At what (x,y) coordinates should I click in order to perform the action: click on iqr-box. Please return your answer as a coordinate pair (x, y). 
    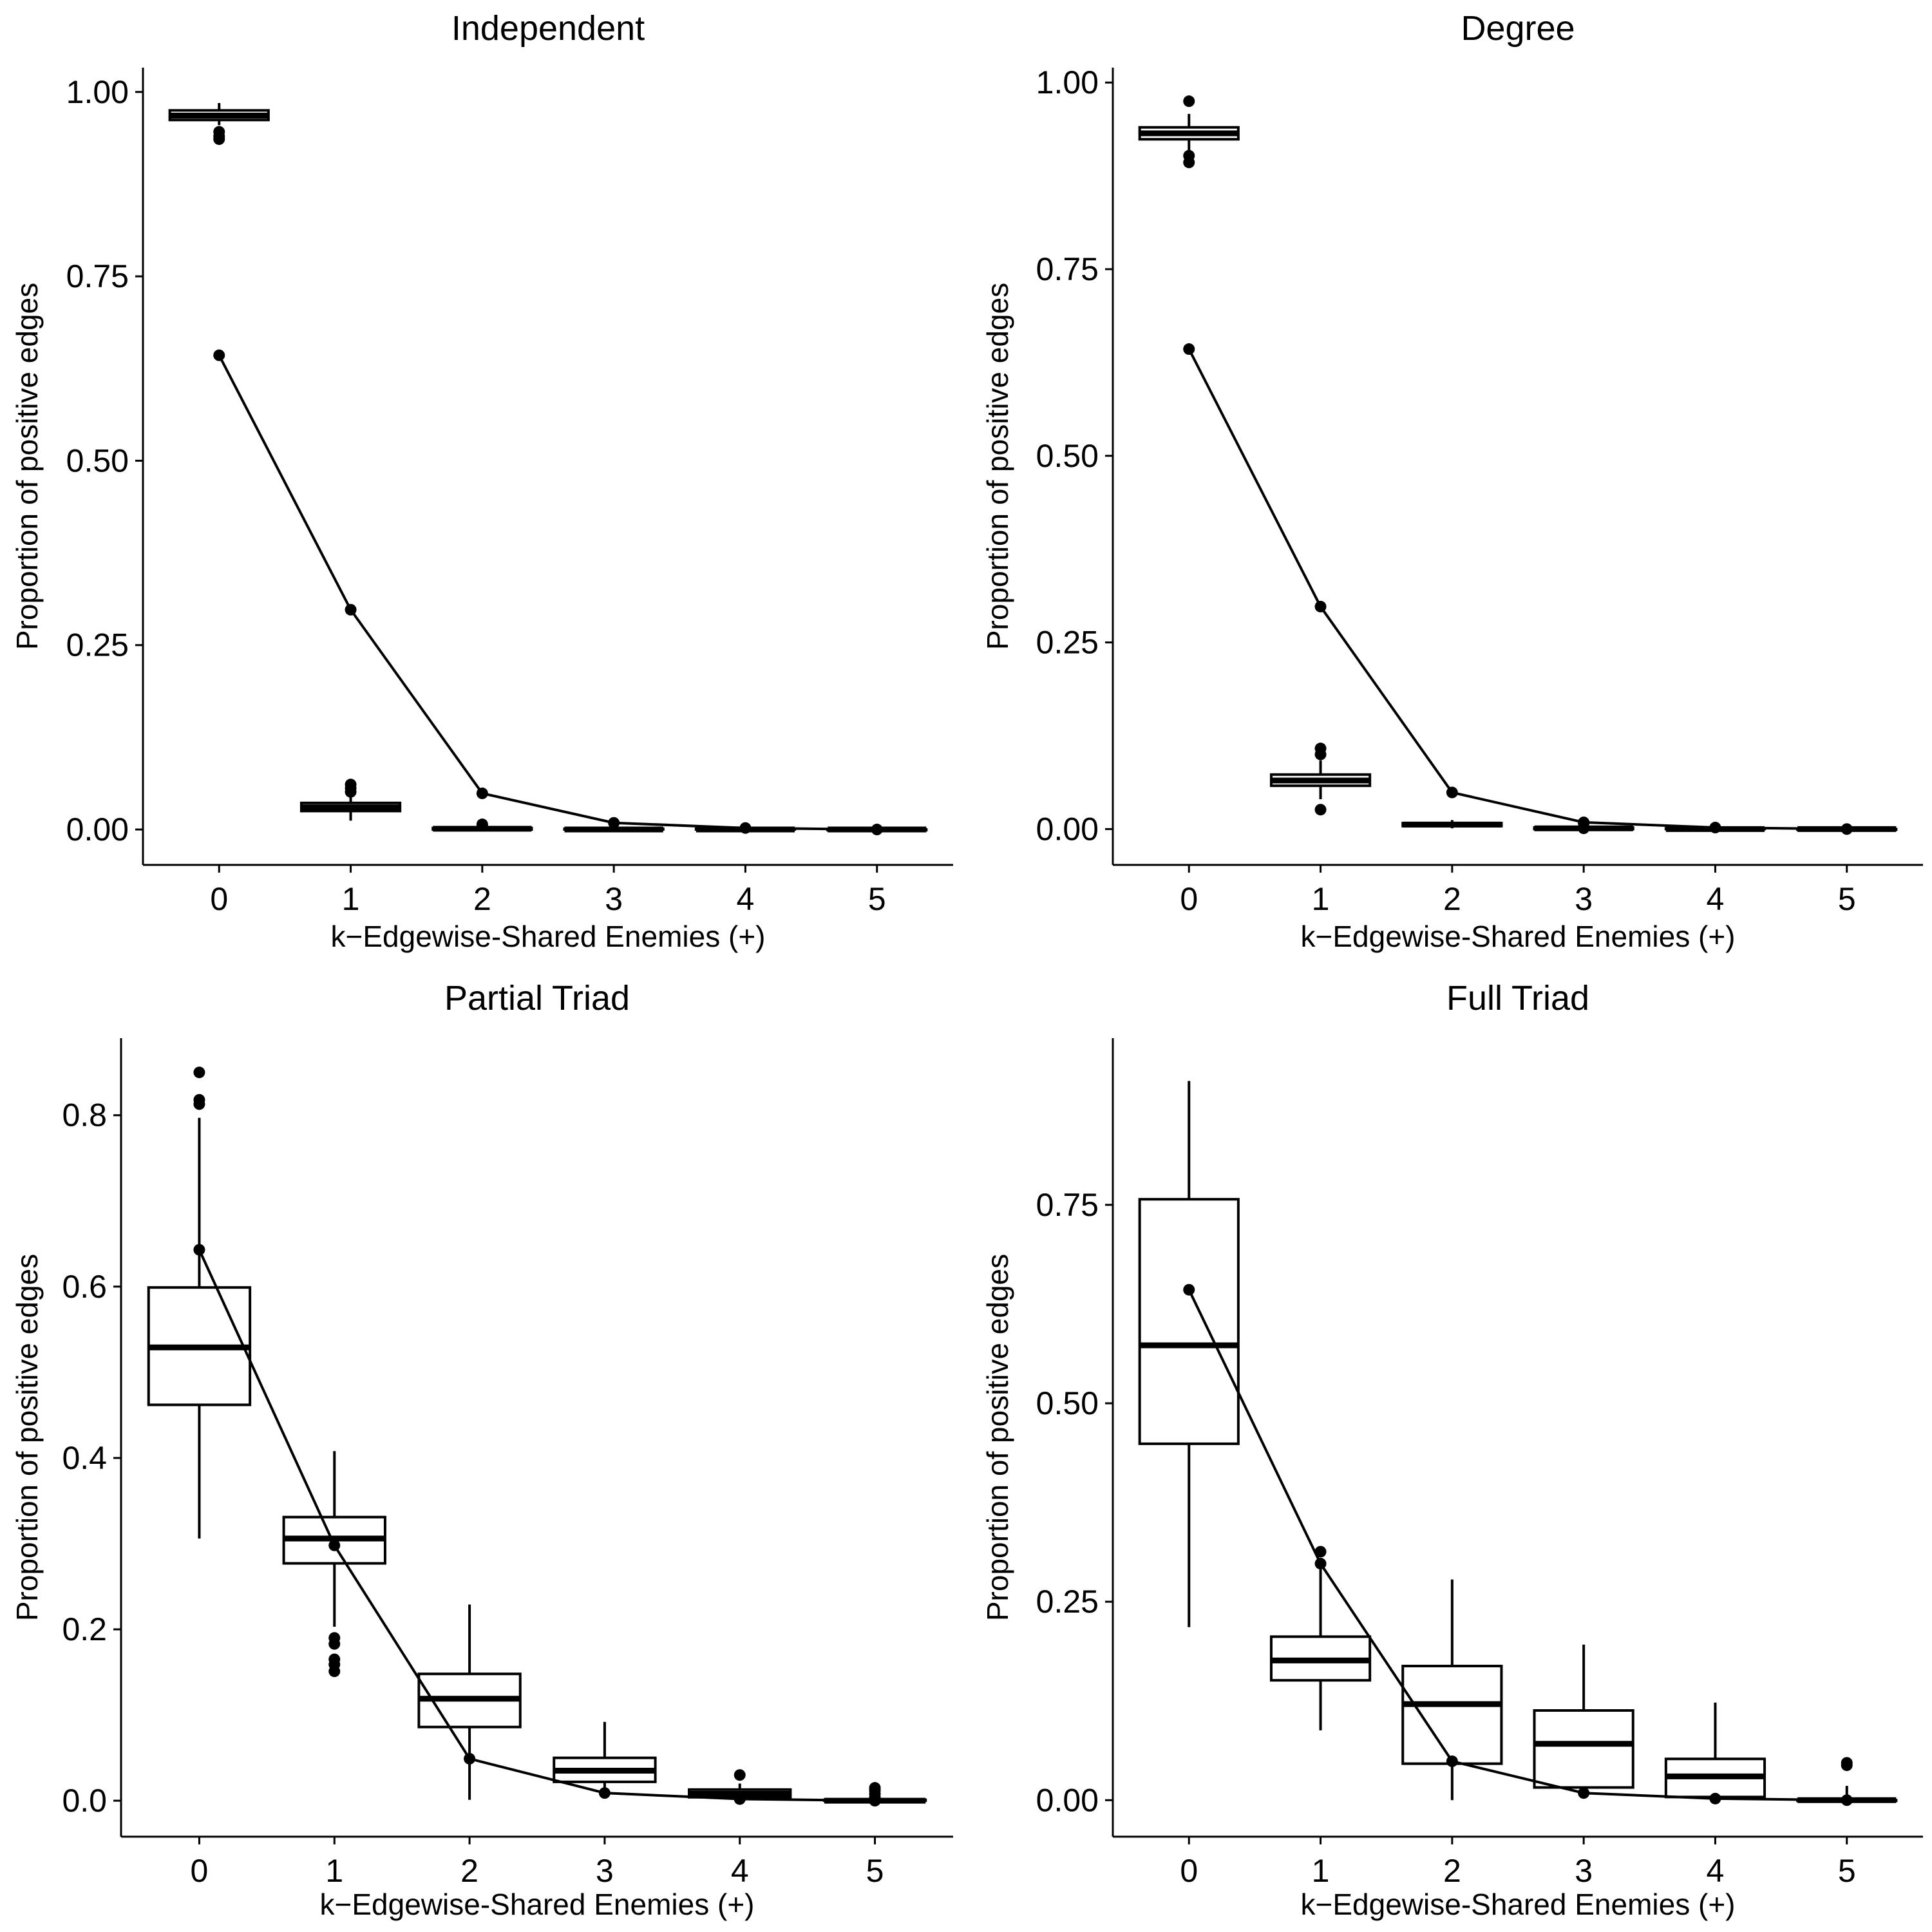
    Looking at the image, I should click on (1452, 1715).